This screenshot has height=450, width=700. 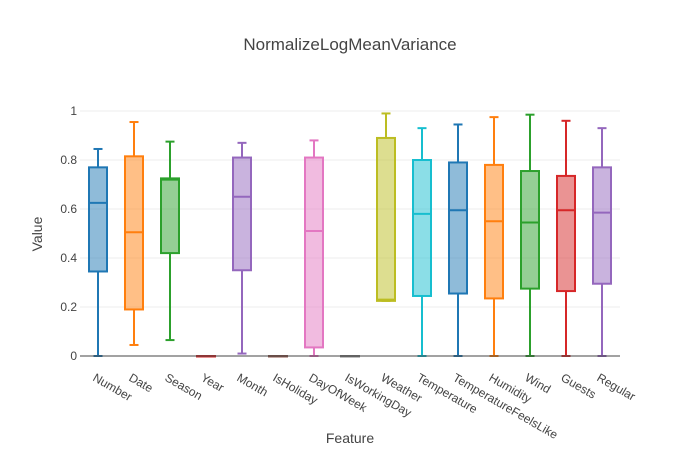 I want to click on x-tick-label: Month, so click(x=253, y=384).